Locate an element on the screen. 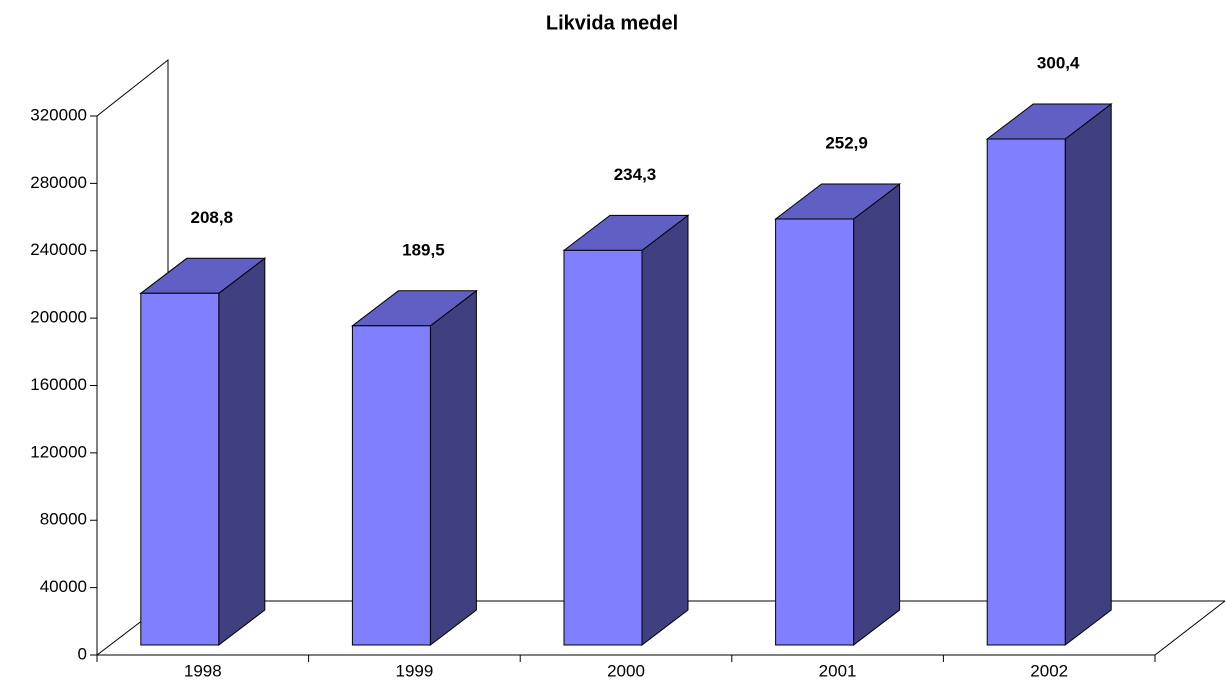 The height and width of the screenshot is (681, 1226). y-tick-label: 160000 is located at coordinates (58, 384).